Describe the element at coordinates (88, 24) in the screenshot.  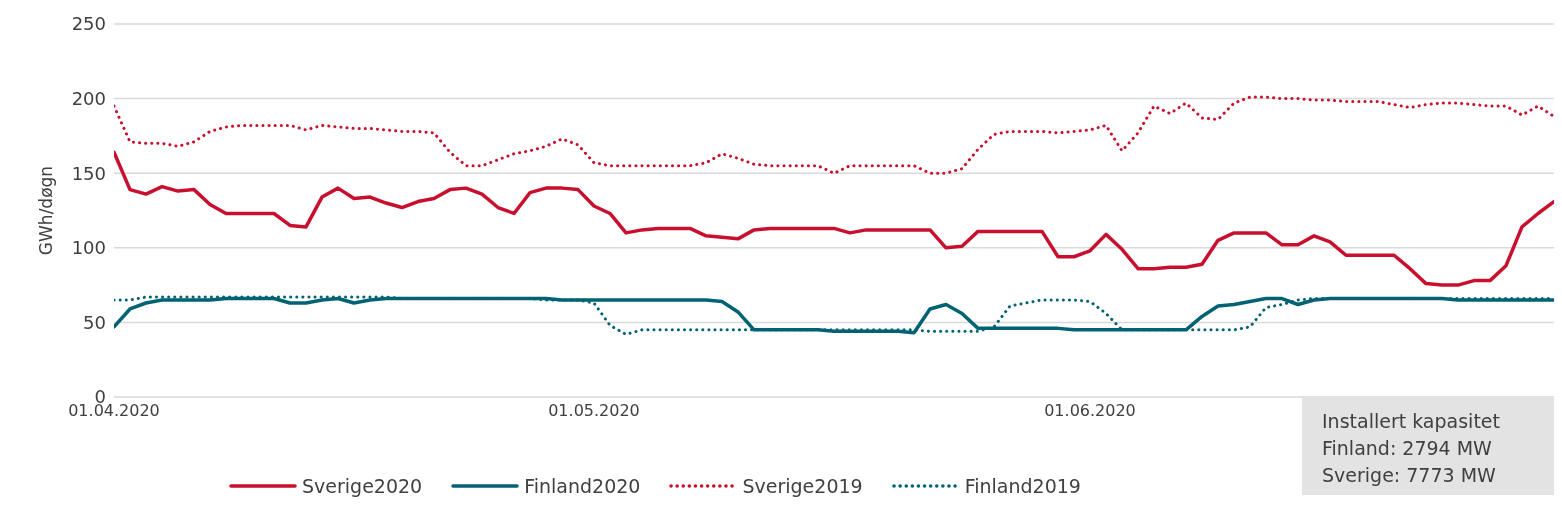
I see `y-tick-label: 250` at that location.